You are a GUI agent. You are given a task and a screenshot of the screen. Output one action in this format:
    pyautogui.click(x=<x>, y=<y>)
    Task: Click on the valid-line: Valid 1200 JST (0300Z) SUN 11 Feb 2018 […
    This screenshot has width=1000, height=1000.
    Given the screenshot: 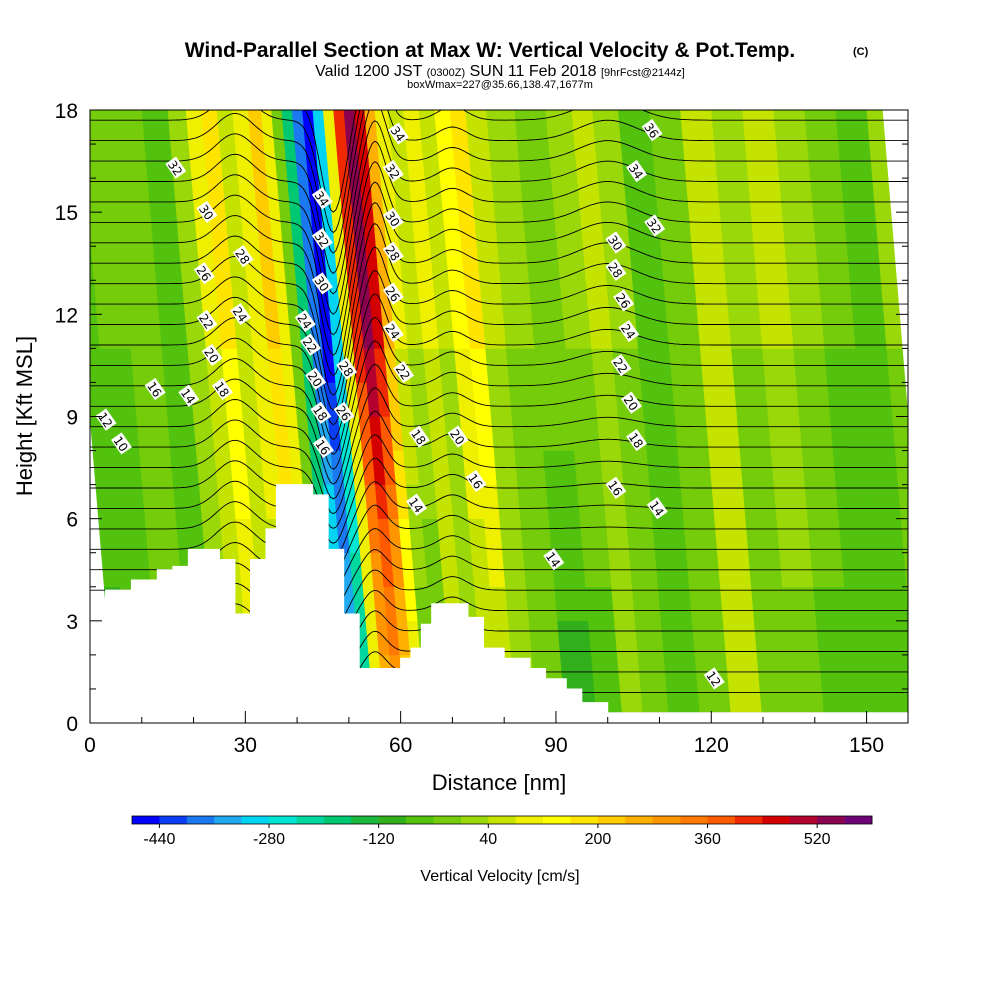 What is the action you would take?
    pyautogui.click(x=500, y=71)
    